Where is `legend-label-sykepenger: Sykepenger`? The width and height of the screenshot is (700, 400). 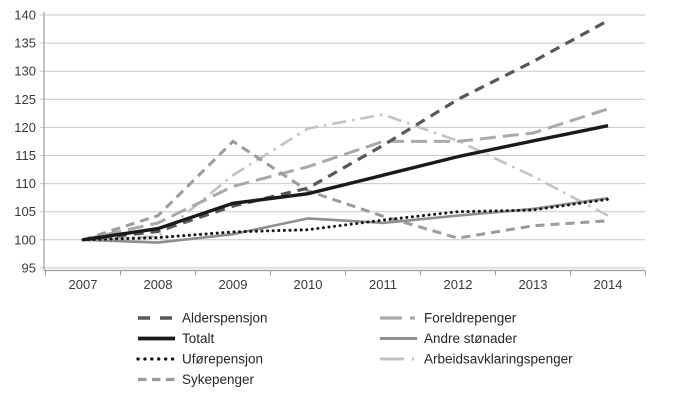
legend-label-sykepenger: Sykepenger is located at coordinates (218, 379).